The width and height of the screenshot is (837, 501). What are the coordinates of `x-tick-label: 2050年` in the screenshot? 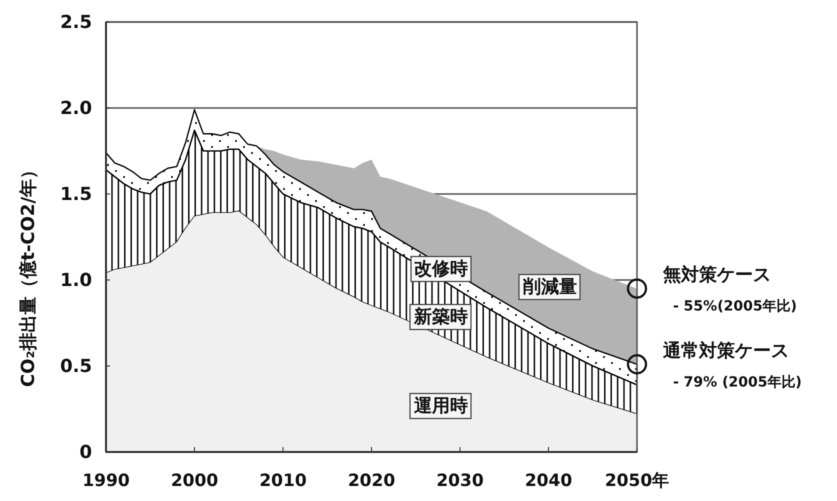 It's located at (637, 481).